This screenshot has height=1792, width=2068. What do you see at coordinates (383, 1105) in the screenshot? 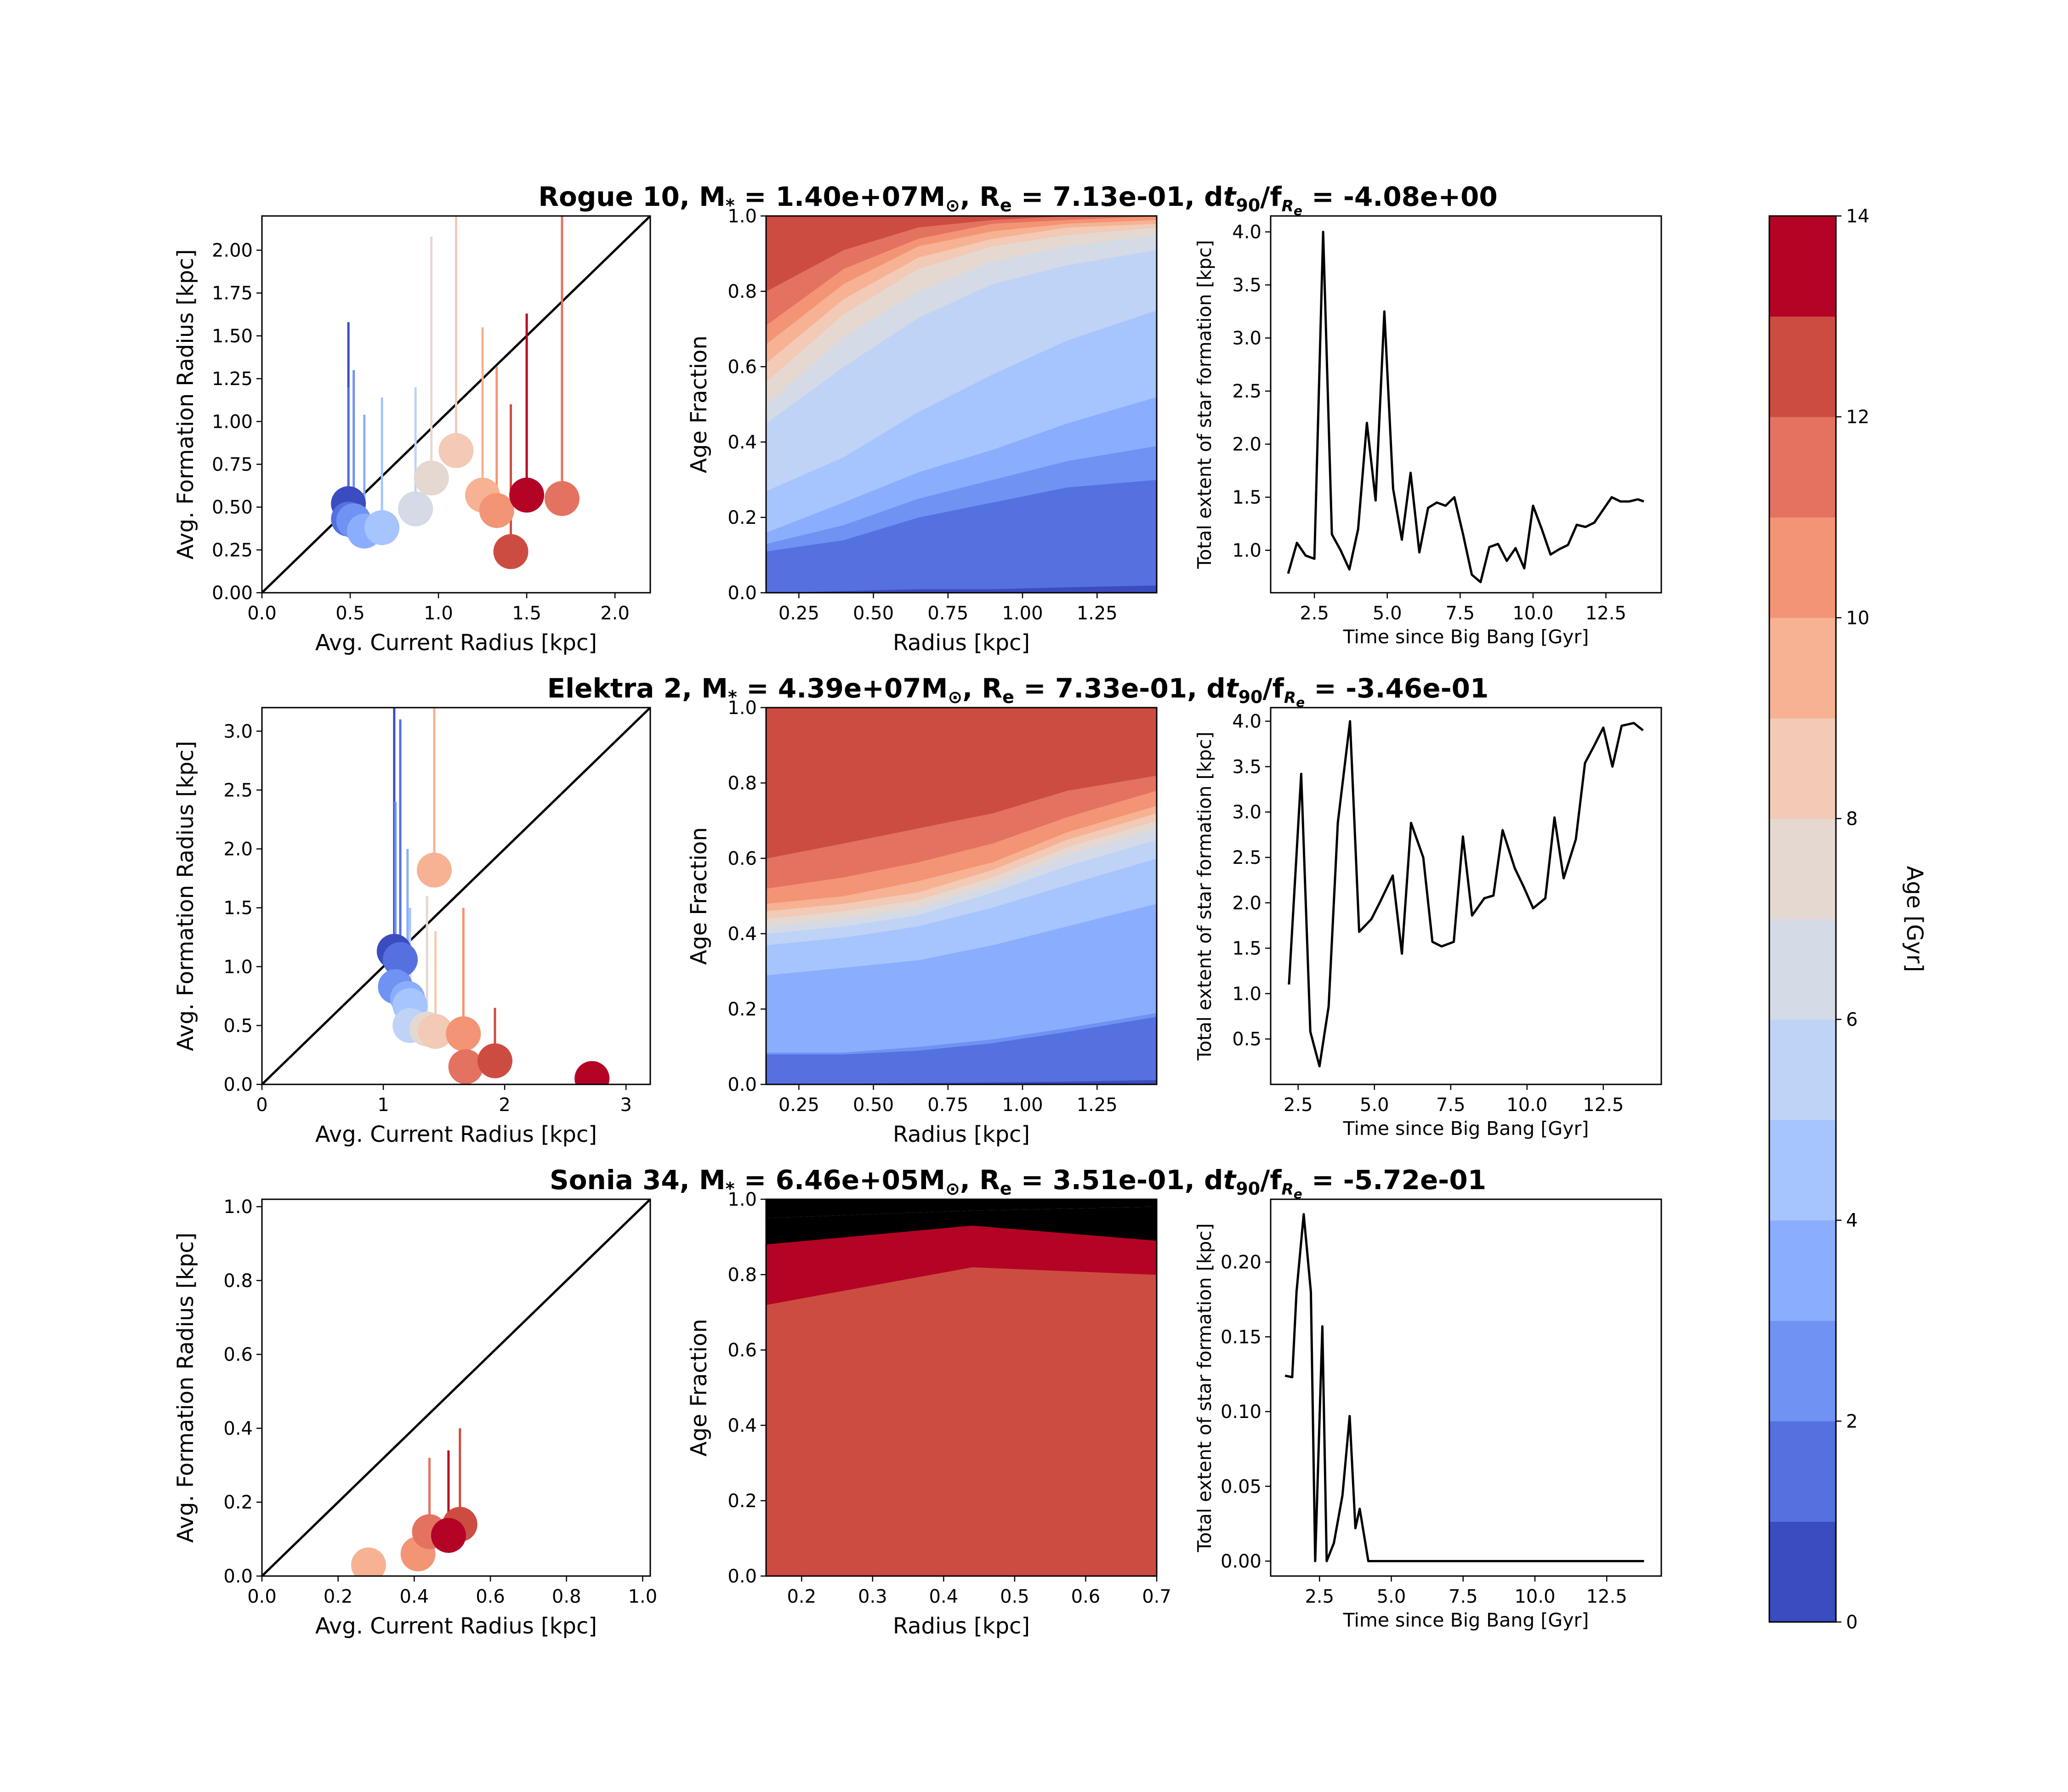
I see `x-tick-label: 1` at bounding box center [383, 1105].